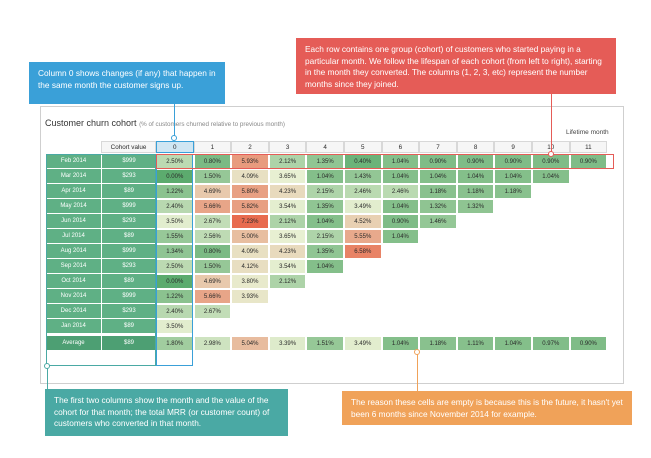 The width and height of the screenshot is (651, 458). What do you see at coordinates (588, 343) in the screenshot?
I see `average-cell: 0.90%` at bounding box center [588, 343].